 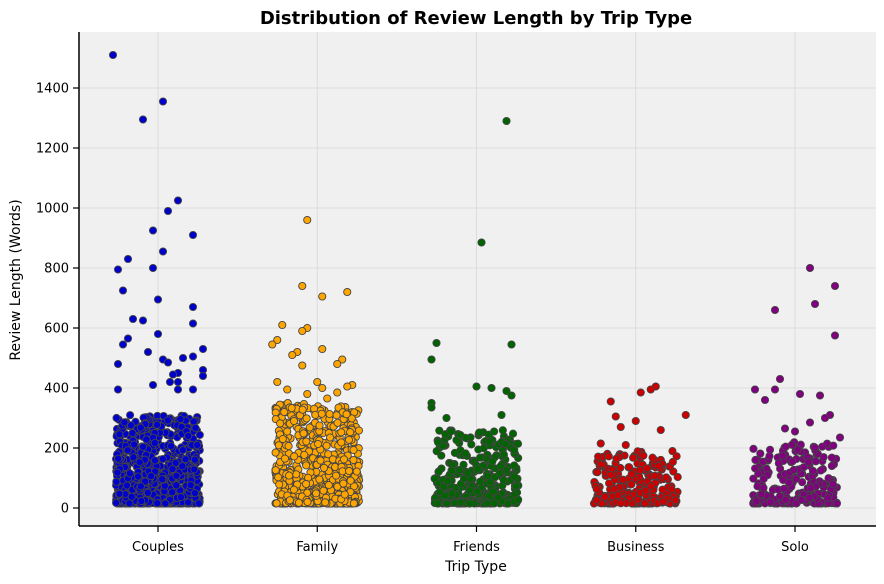 I want to click on x-tick-label: Business, so click(x=636, y=547).